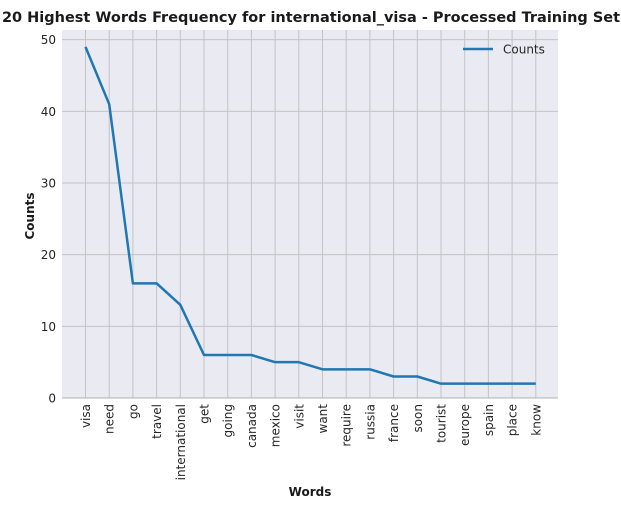 The width and height of the screenshot is (621, 510). What do you see at coordinates (370, 422) in the screenshot?
I see `x-tick-label: russia` at bounding box center [370, 422].